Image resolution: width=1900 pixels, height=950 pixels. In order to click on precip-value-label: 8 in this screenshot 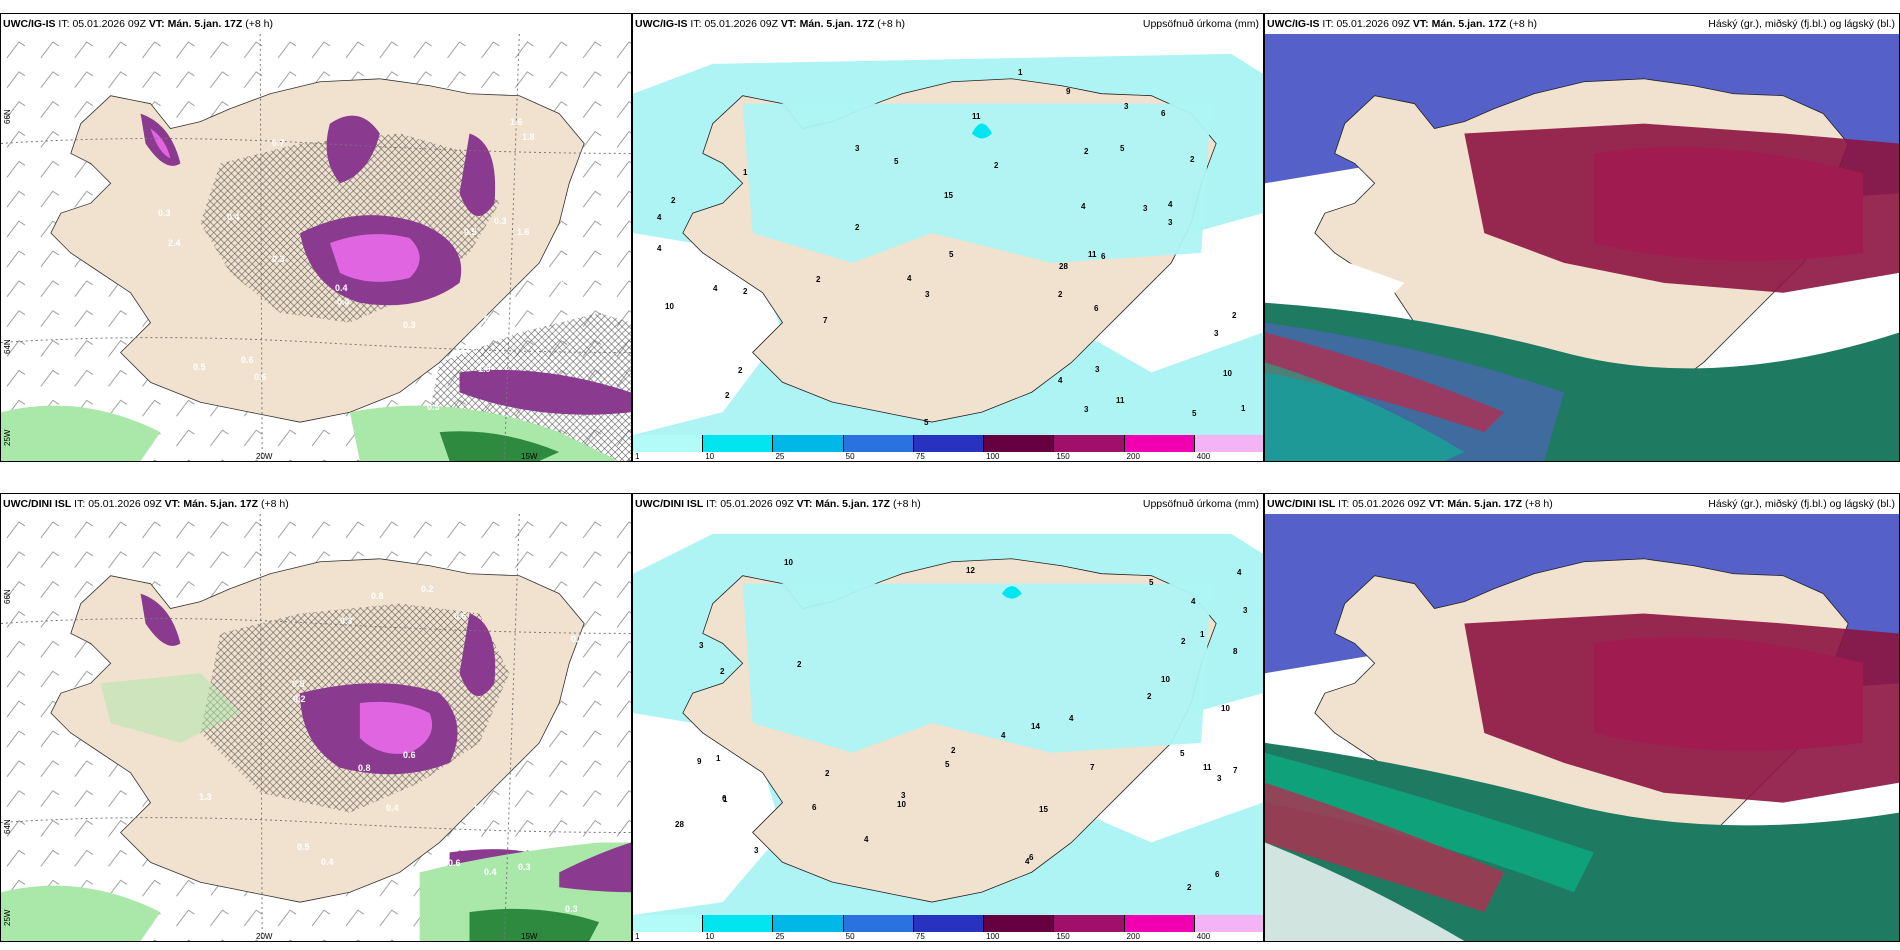, I will do `click(1235, 651)`.